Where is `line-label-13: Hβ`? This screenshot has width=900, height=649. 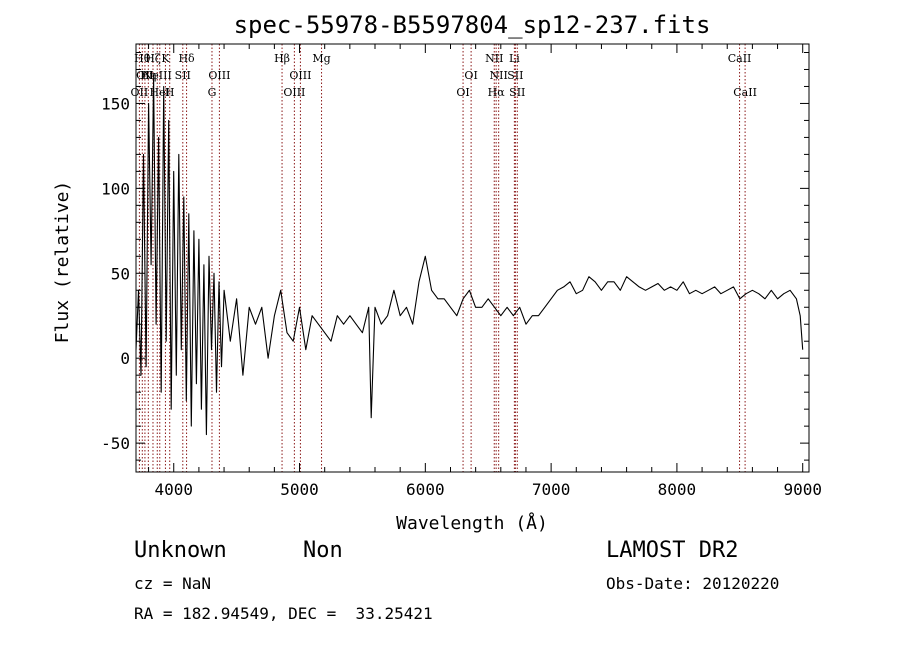 line-label-13: Hβ is located at coordinates (282, 58).